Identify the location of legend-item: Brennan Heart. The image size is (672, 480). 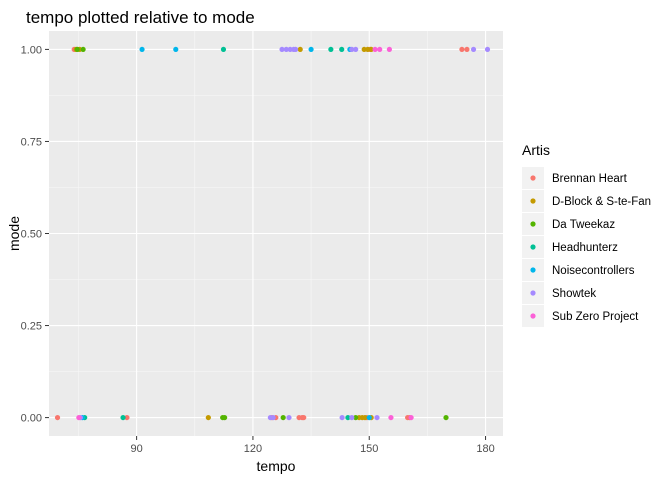
(575, 178).